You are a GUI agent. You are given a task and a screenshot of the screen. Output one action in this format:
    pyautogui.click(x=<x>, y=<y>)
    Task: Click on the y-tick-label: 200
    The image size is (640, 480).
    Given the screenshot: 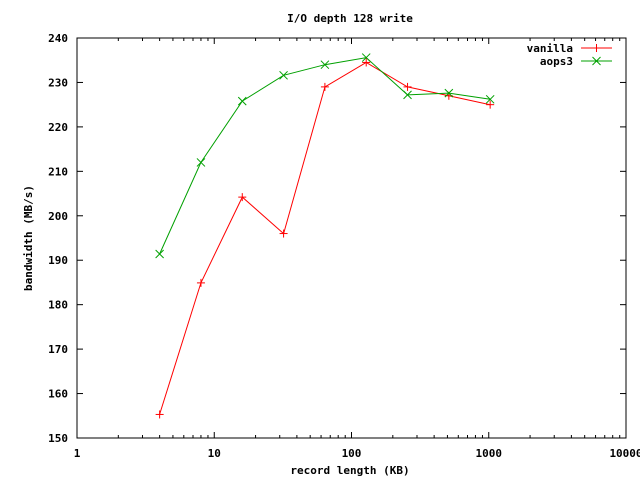 What is the action you would take?
    pyautogui.click(x=58, y=216)
    